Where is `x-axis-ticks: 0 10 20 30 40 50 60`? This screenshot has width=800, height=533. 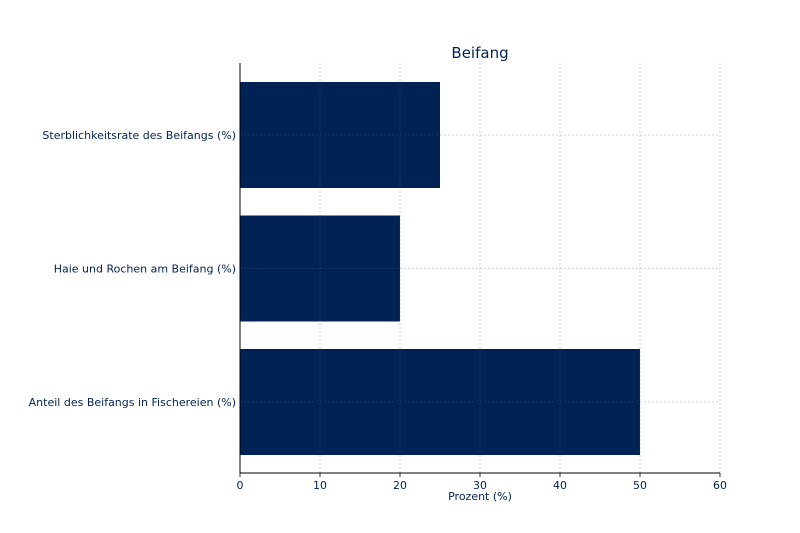 x-axis-ticks: 0 10 20 30 40 50 60 is located at coordinates (482, 482).